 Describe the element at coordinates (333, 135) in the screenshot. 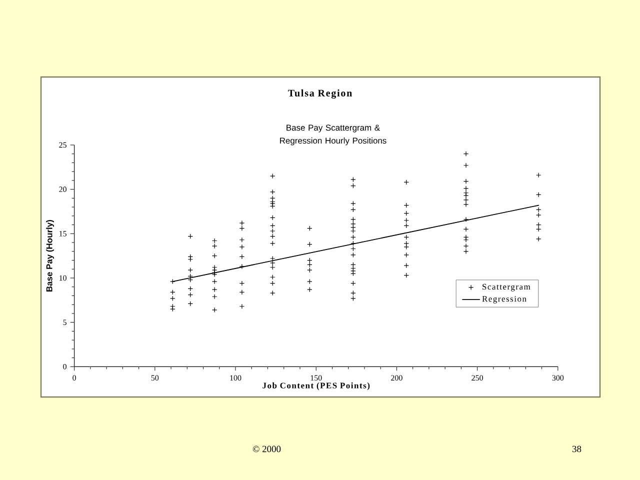

I see `chart-subtitle: Base Pay Scattergram & Regression Hourly Positions` at that location.